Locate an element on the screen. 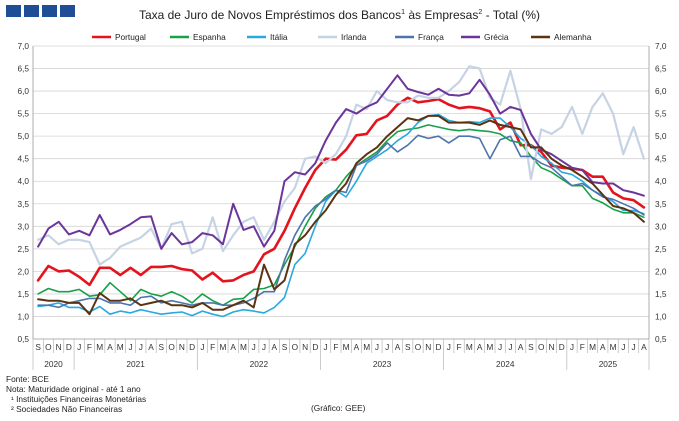 This screenshot has width=679, height=421. x-year-label: 2021 is located at coordinates (135, 364).